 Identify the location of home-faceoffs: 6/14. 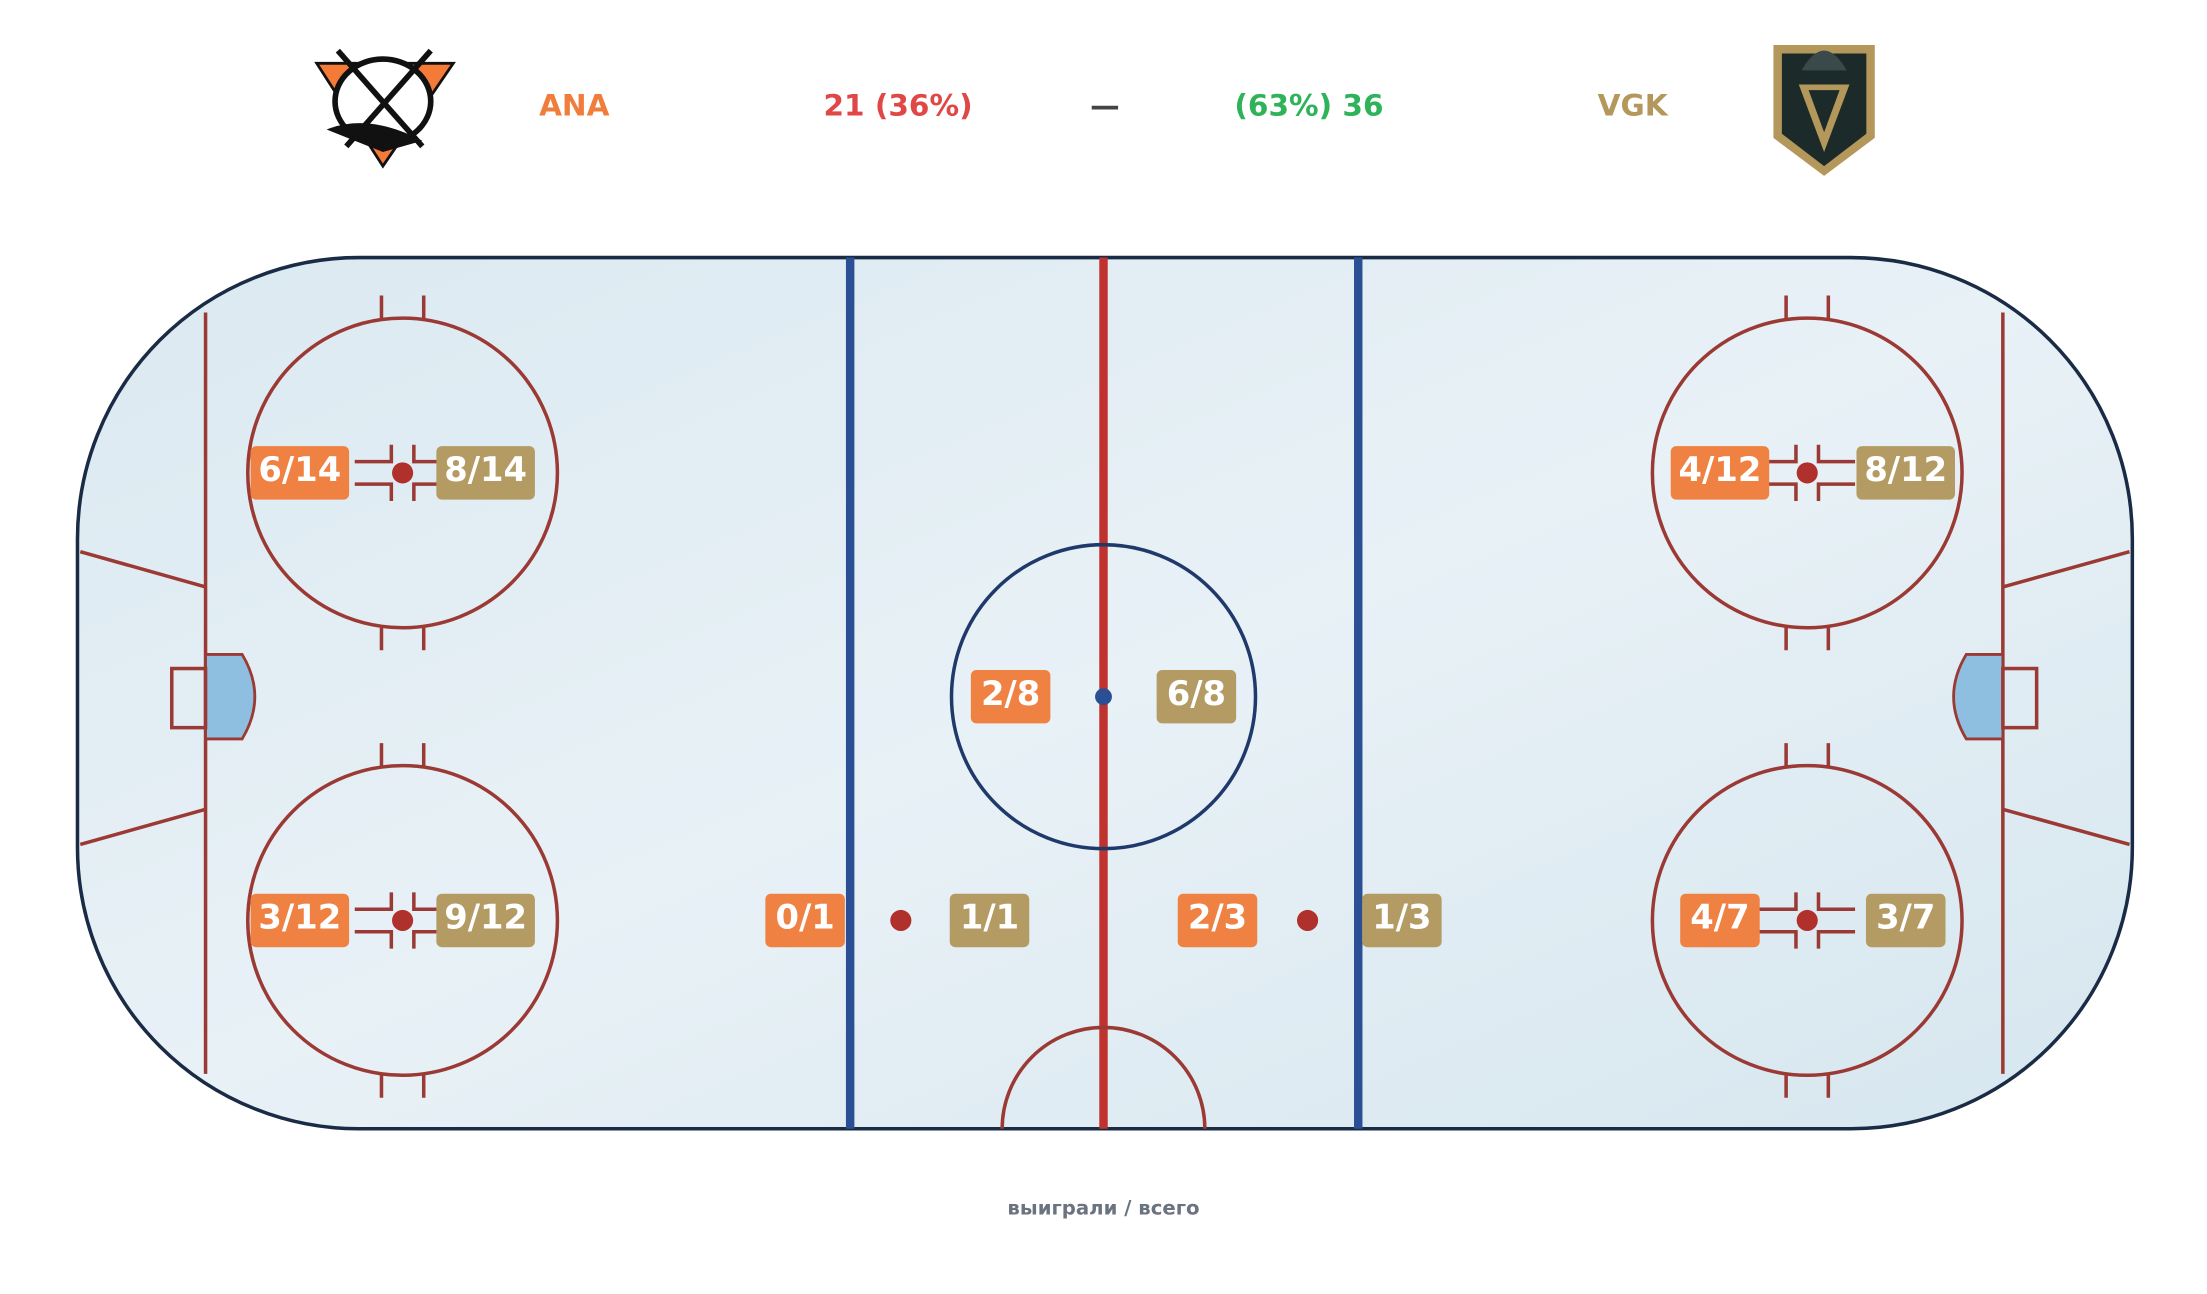
(299, 469).